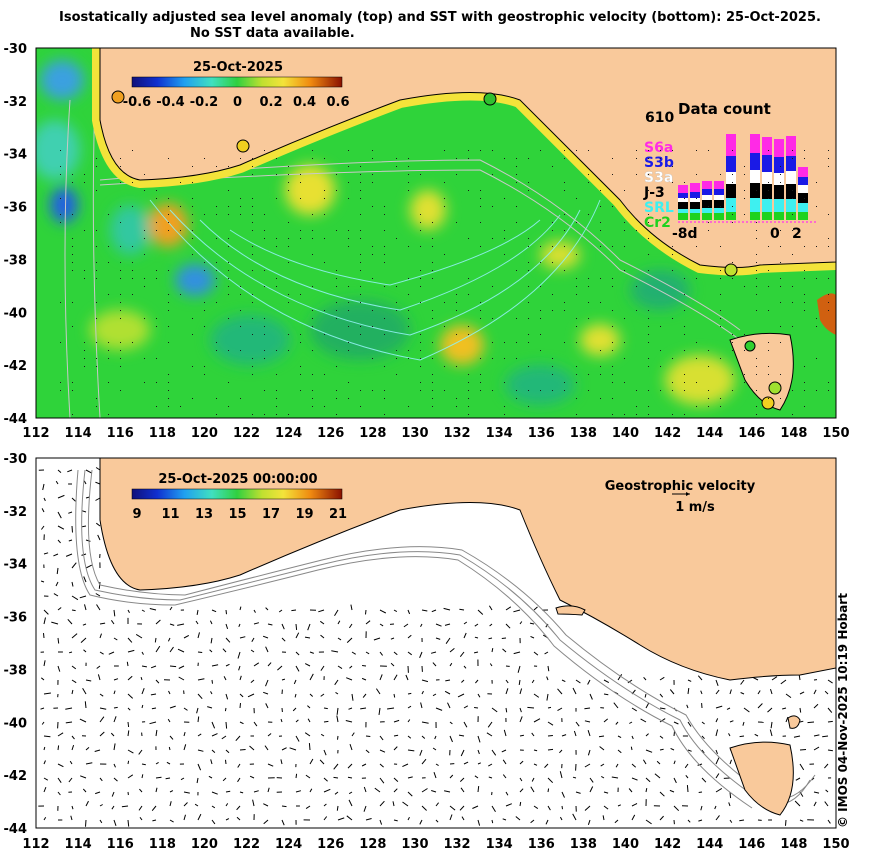 The height and width of the screenshot is (860, 880). I want to click on tasmania-land-bottom, so click(761, 778).